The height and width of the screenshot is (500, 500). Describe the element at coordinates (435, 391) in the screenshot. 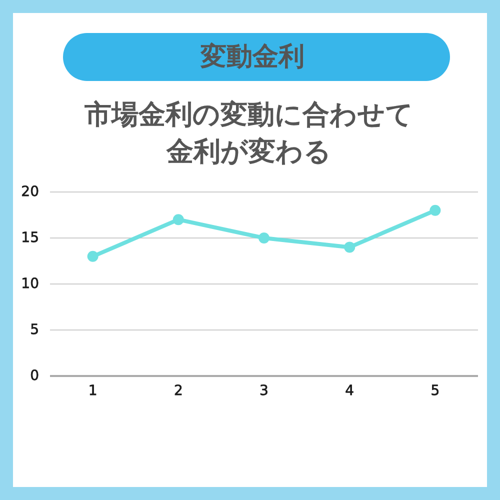

I see `x-tick-label: 5` at that location.